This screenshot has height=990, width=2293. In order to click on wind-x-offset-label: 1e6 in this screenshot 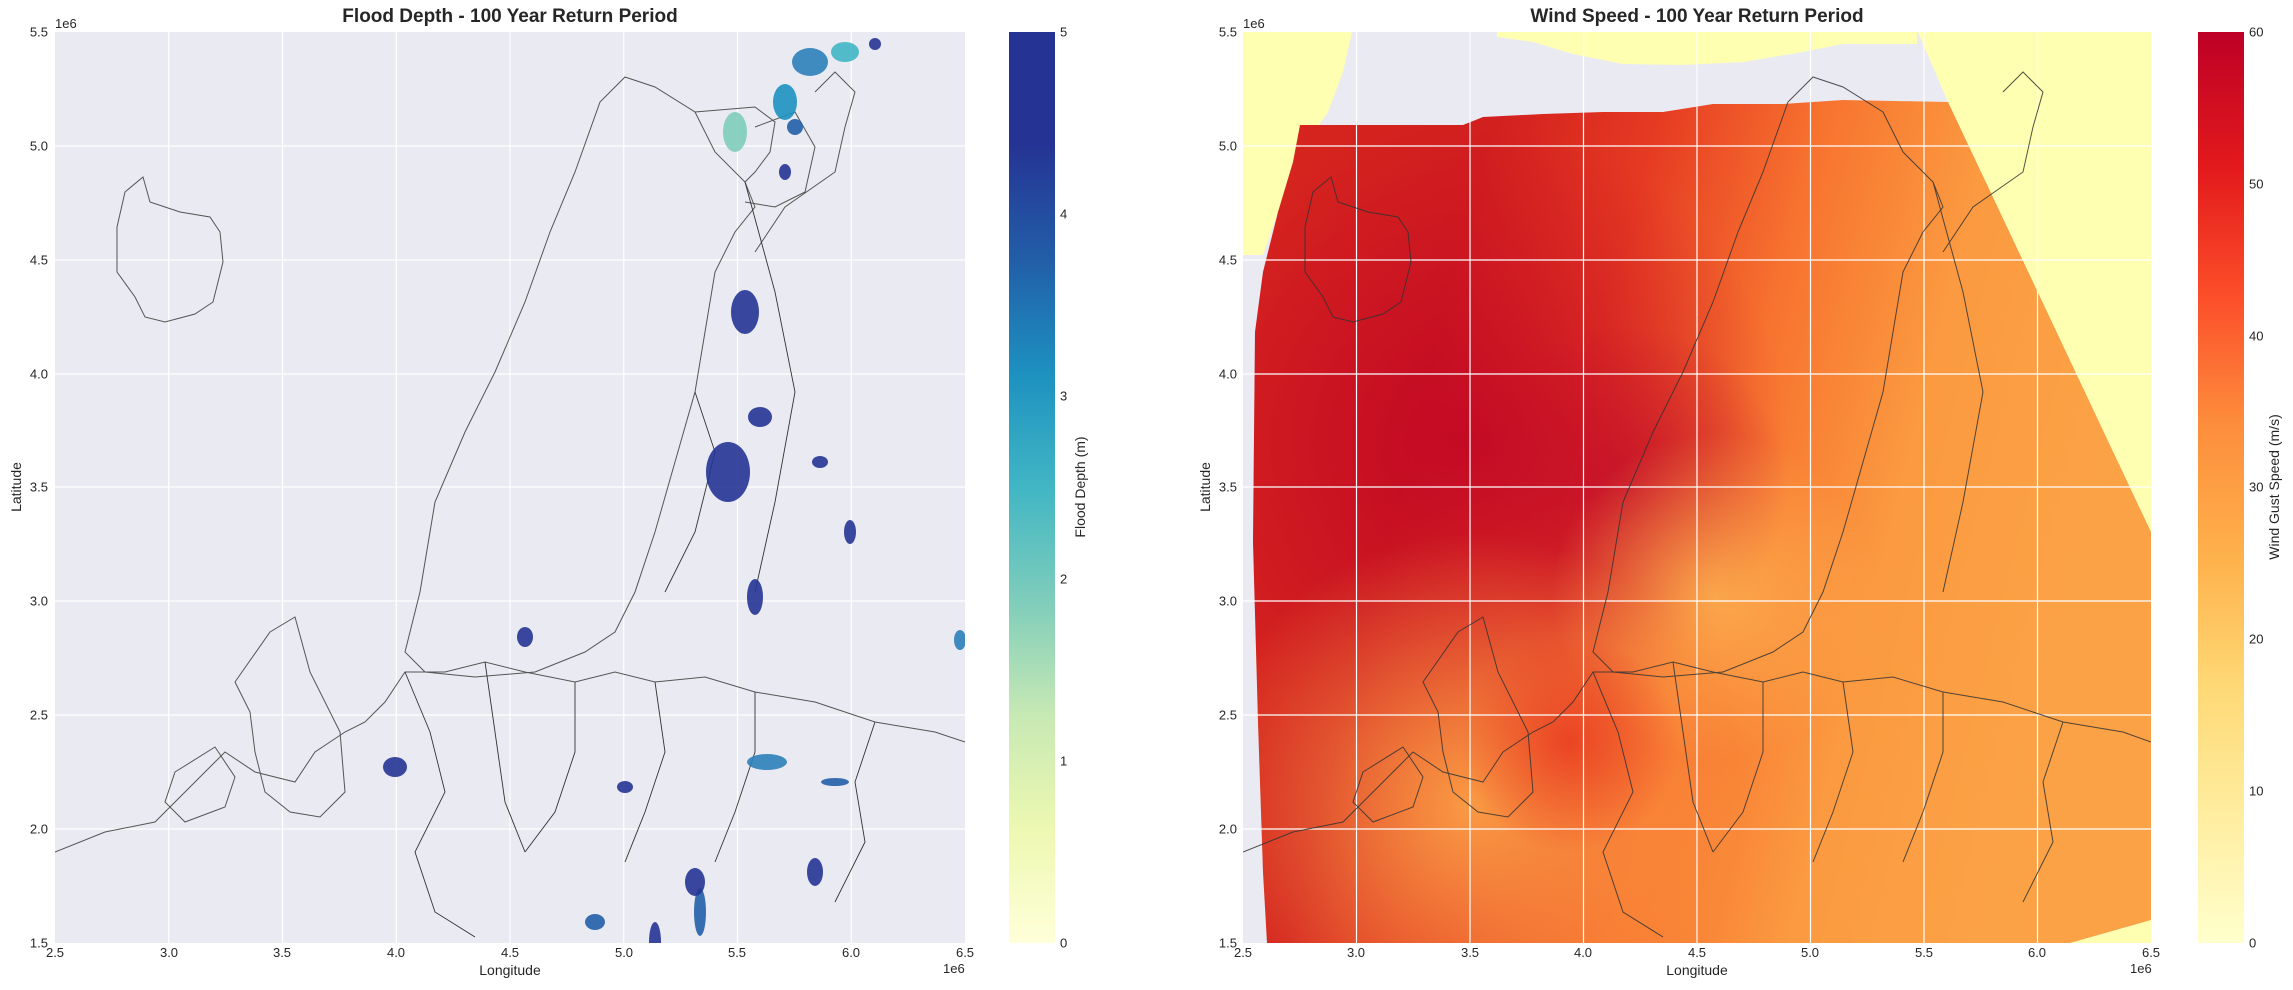, I will do `click(2141, 968)`.